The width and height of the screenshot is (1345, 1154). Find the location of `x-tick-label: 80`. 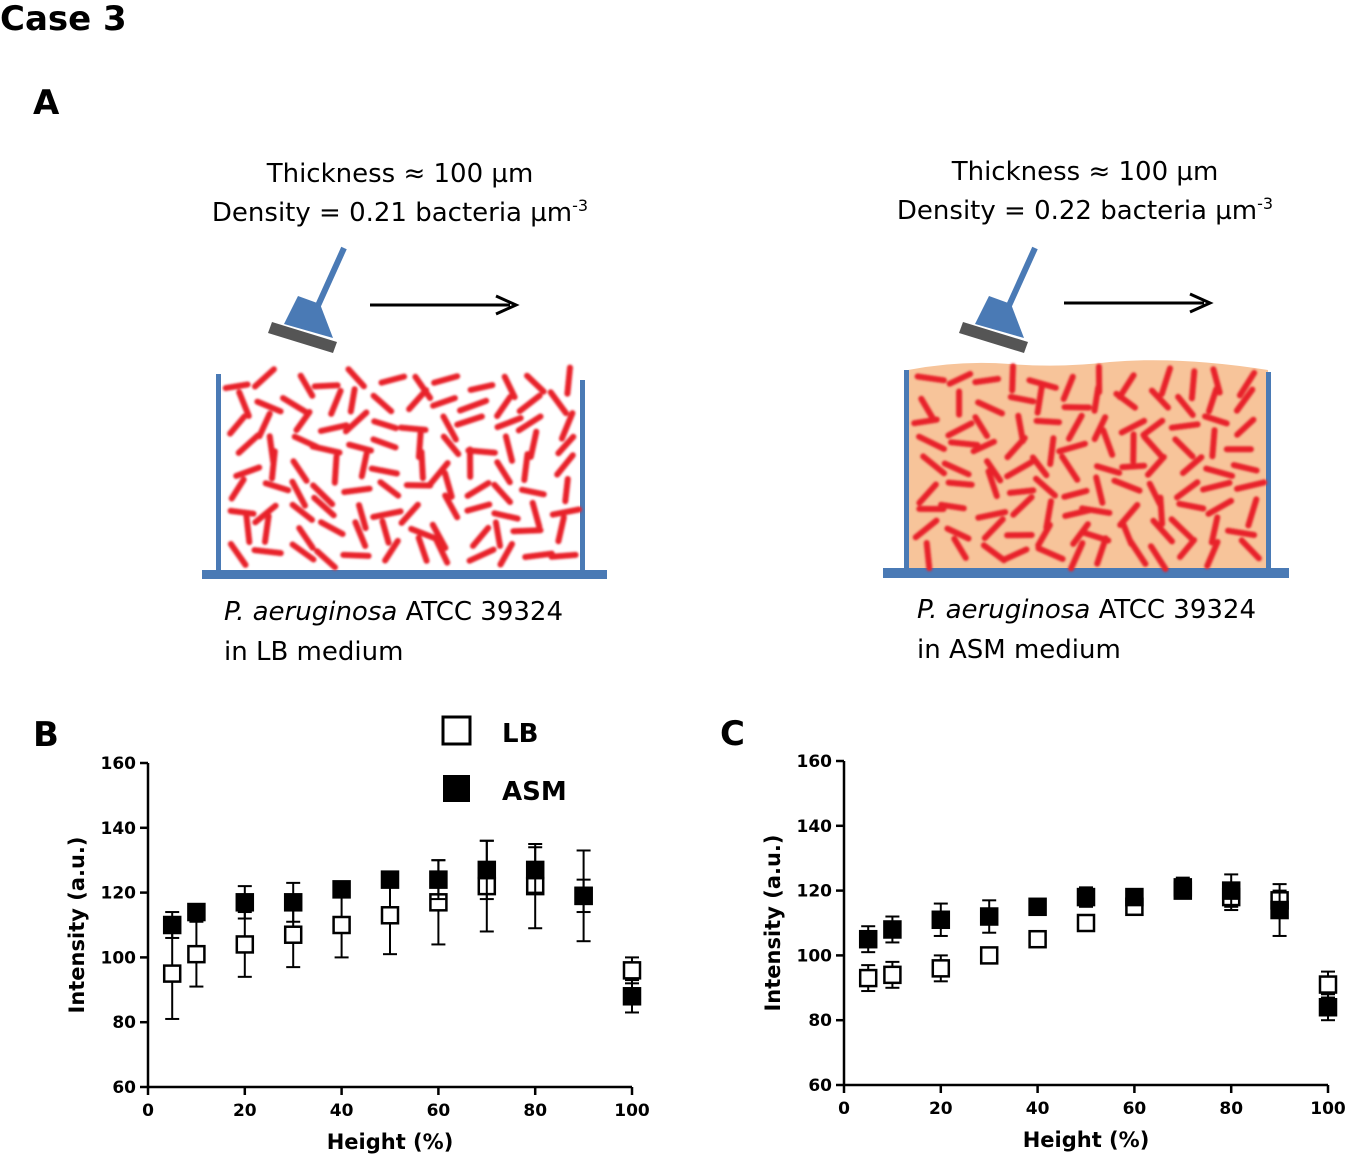

x-tick-label: 80 is located at coordinates (535, 1111).